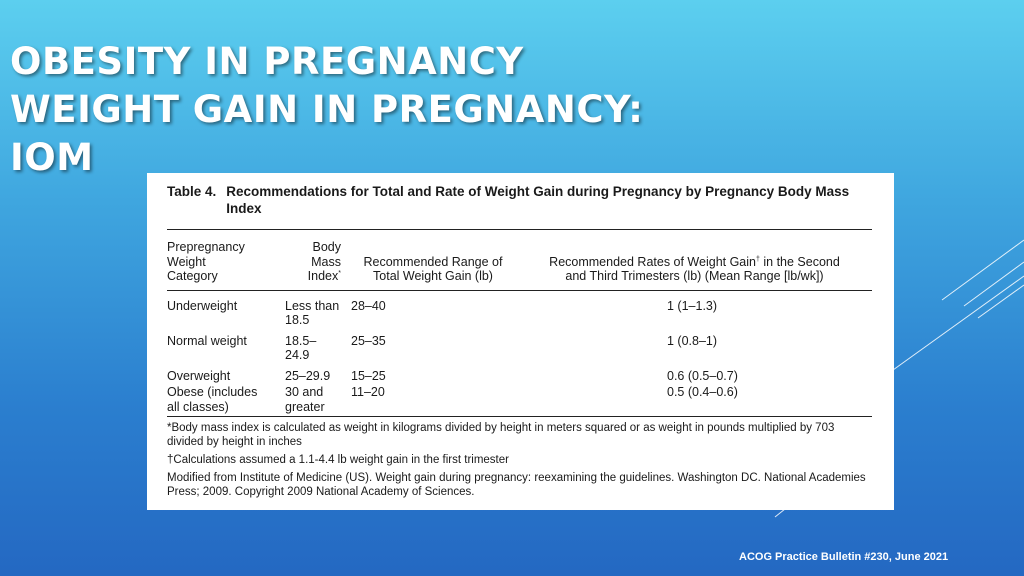 The width and height of the screenshot is (1024, 576). Describe the element at coordinates (519, 377) in the screenshot. I see `table-row: Overweight 25–29.9 15–25 0.6 (0.5–0.7)` at that location.